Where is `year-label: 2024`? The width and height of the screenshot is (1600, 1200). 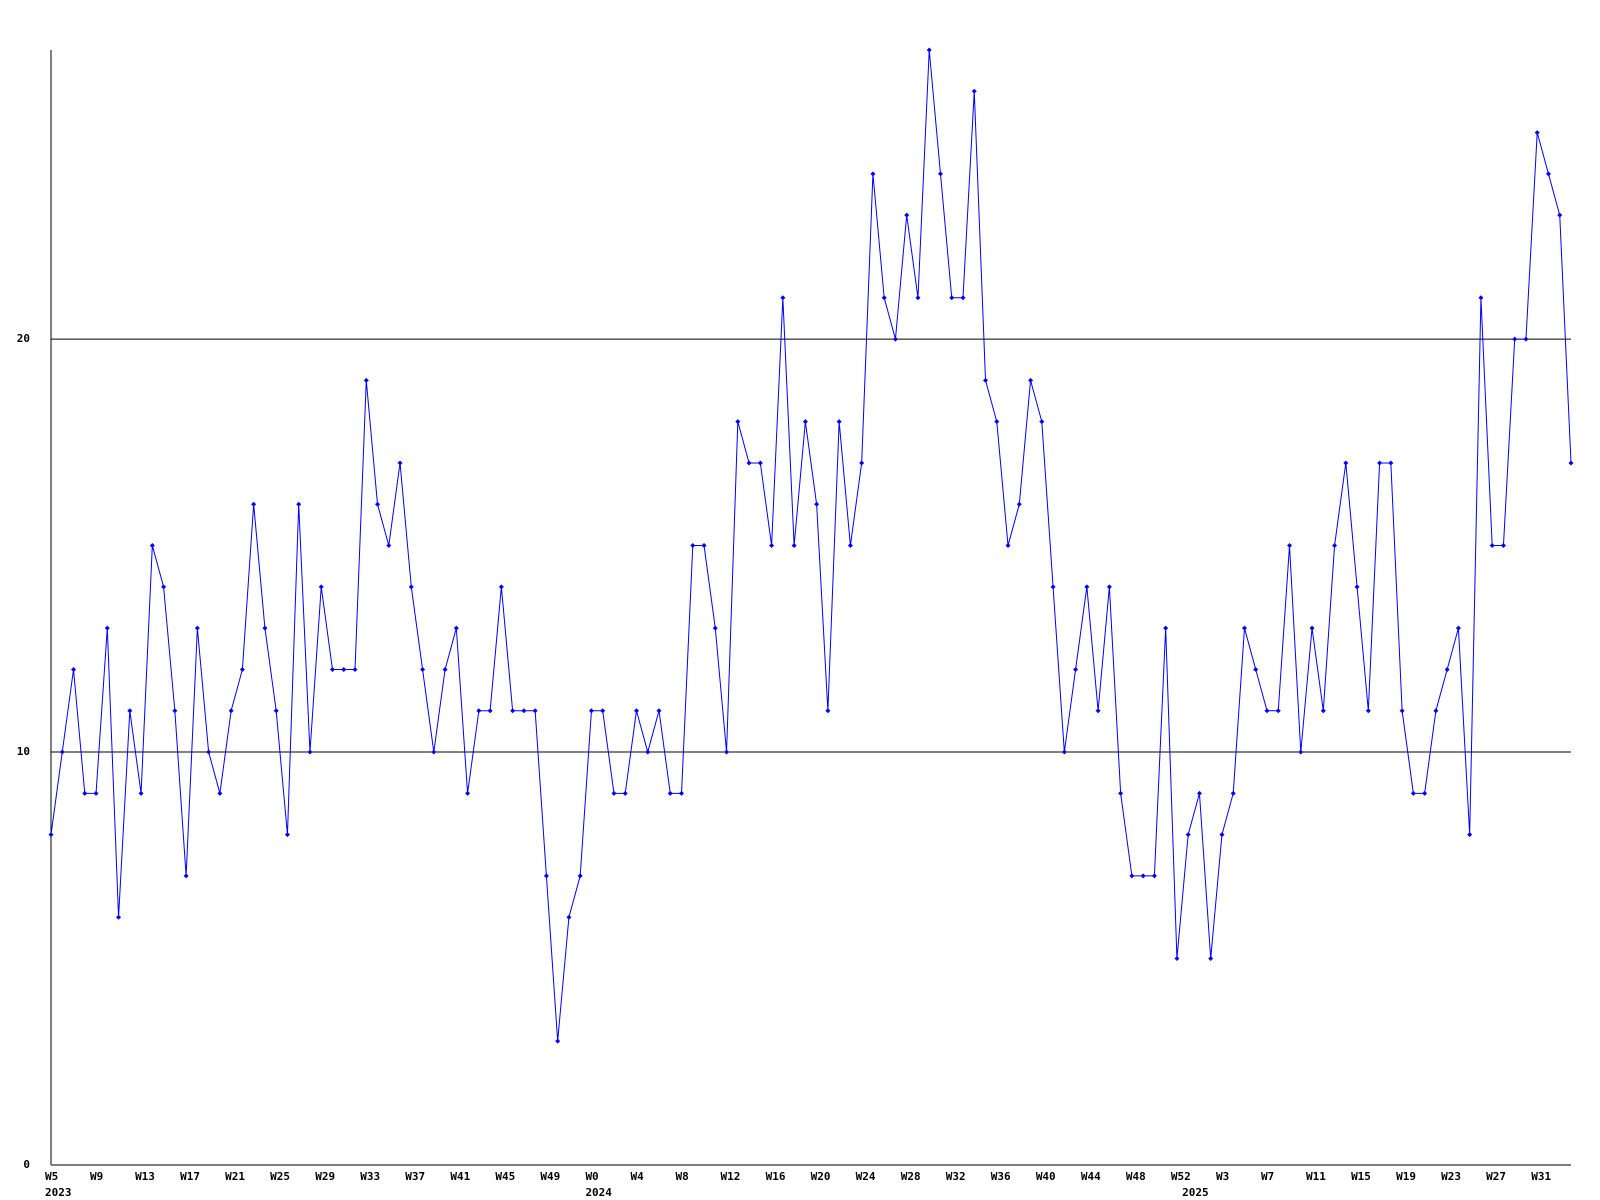
year-label: 2024 is located at coordinates (598, 1192).